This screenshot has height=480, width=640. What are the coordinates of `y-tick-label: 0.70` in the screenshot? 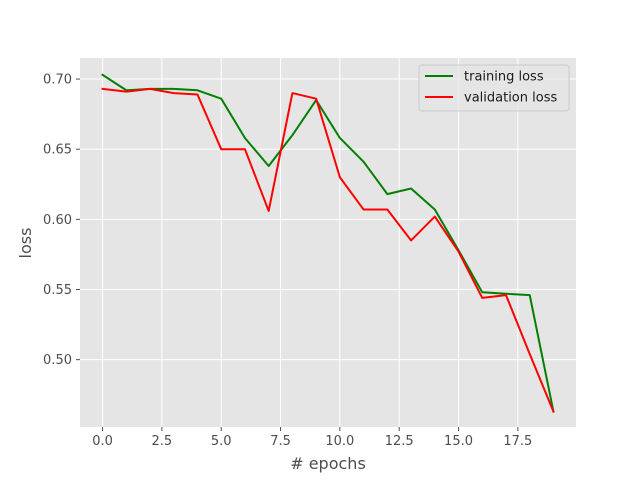 It's located at (57, 80).